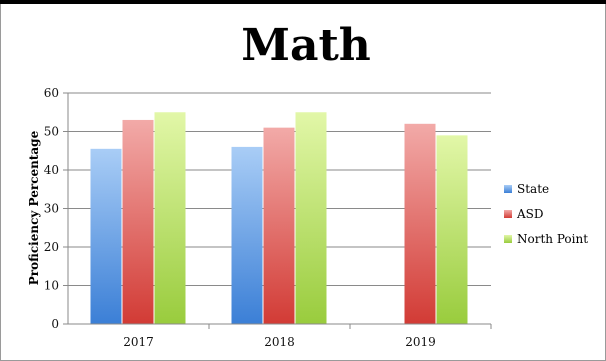 This screenshot has width=606, height=361. What do you see at coordinates (530, 214) in the screenshot?
I see `legend-label: ASD` at bounding box center [530, 214].